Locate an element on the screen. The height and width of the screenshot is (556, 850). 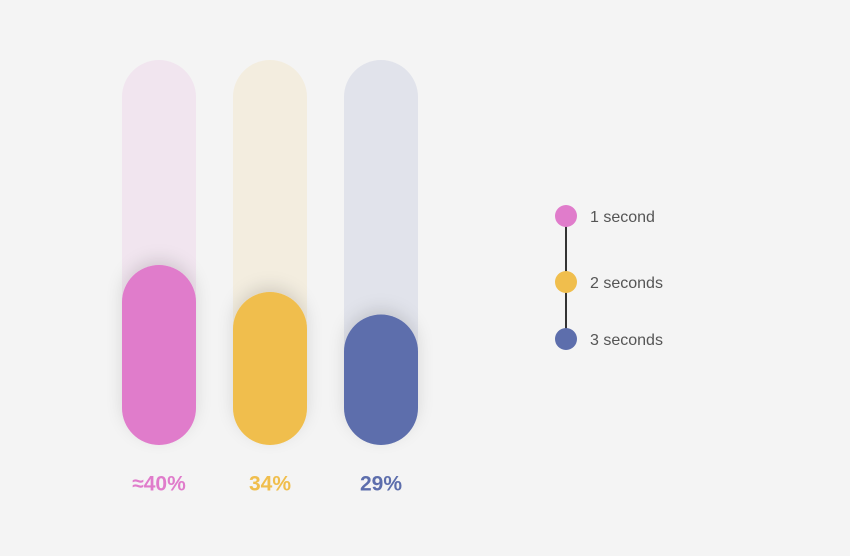
legend-label: 2 seconds is located at coordinates (626, 283).